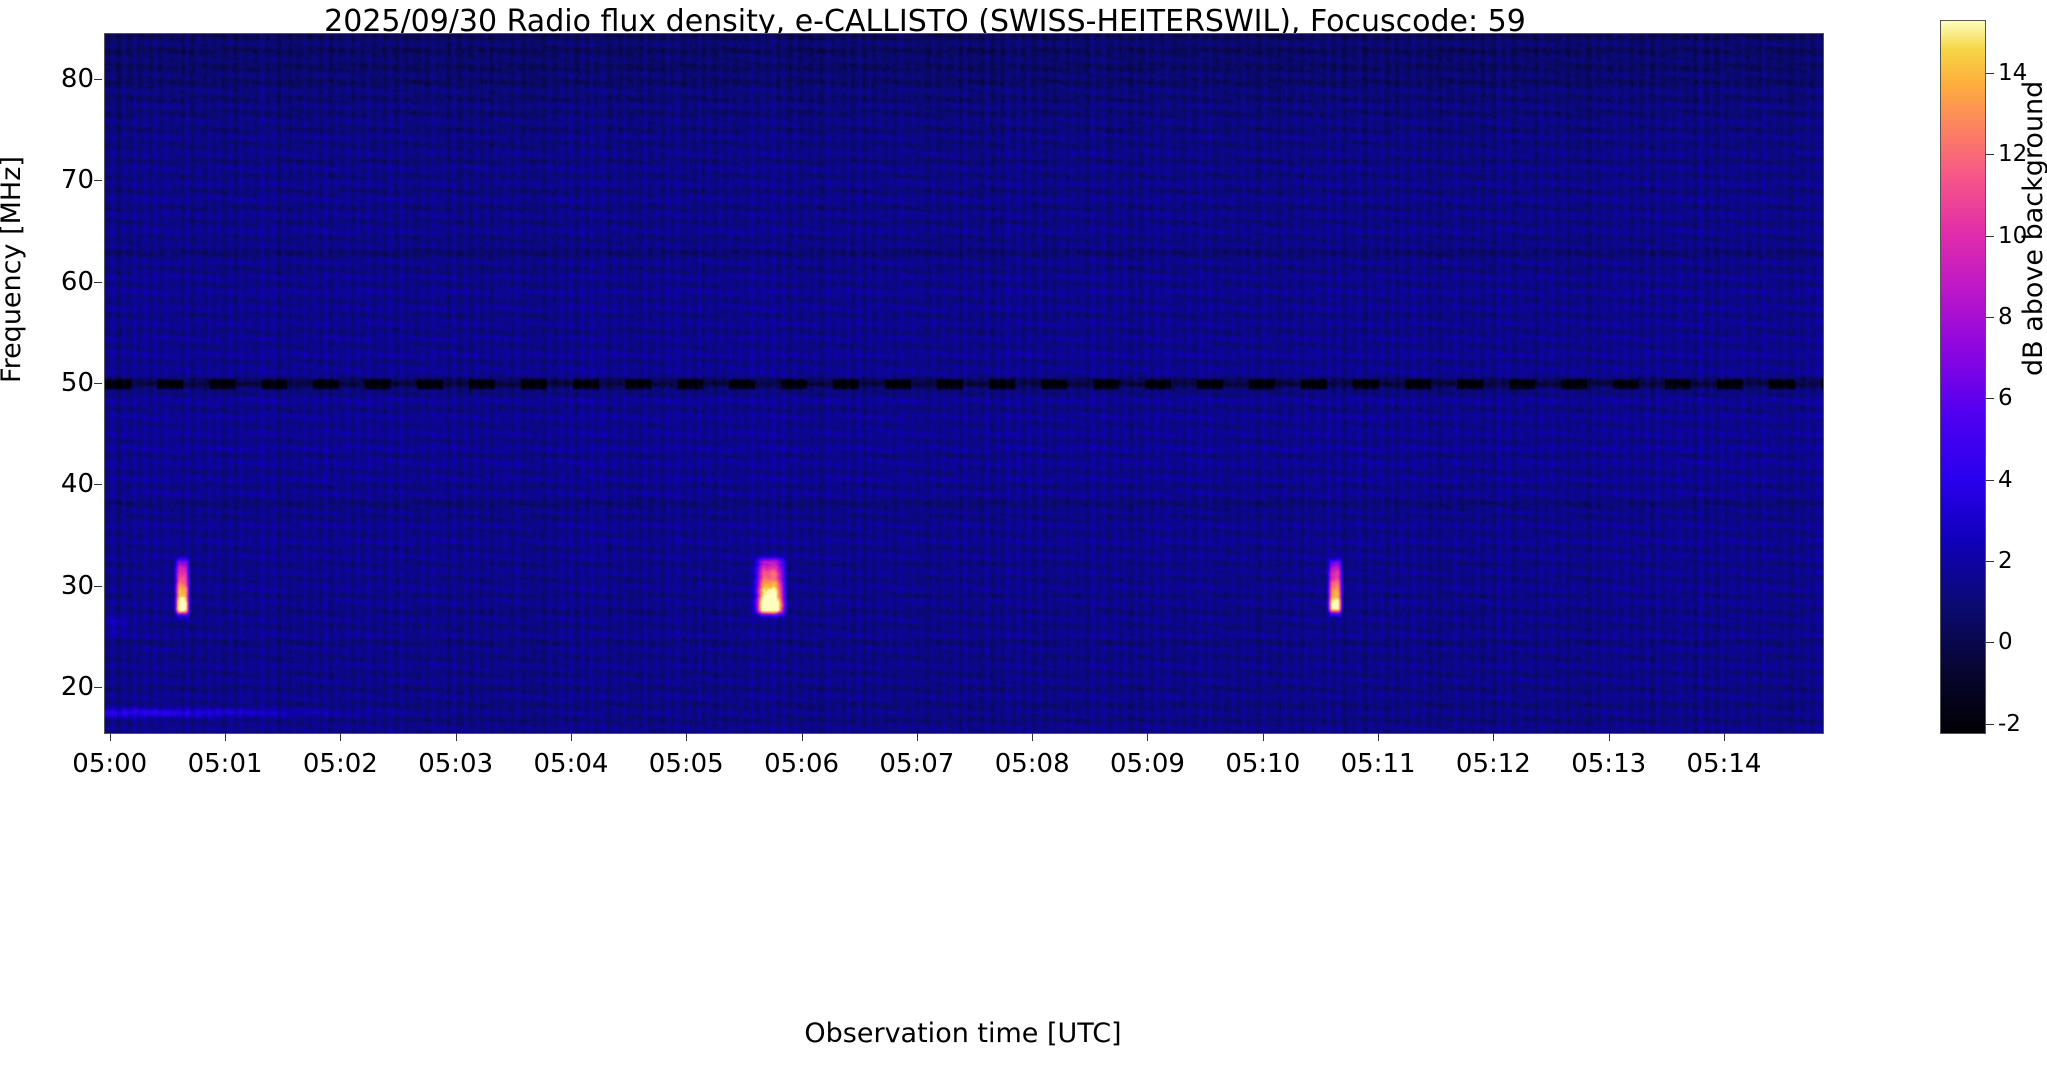 The image size is (2047, 1067). What do you see at coordinates (2005, 561) in the screenshot?
I see `colorbar-tick-label: 2` at bounding box center [2005, 561].